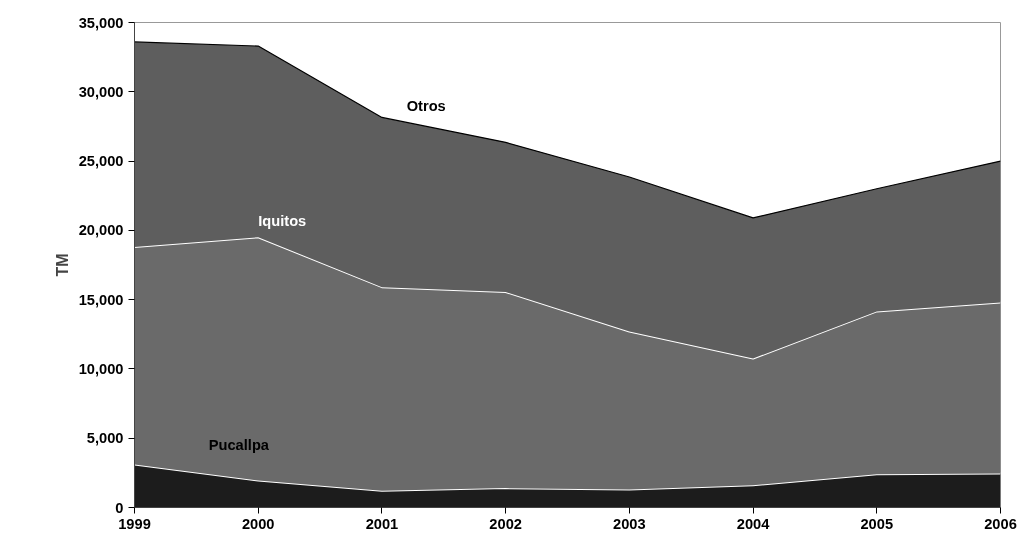  What do you see at coordinates (101, 368) in the screenshot?
I see `y-tick-label: 10,000` at bounding box center [101, 368].